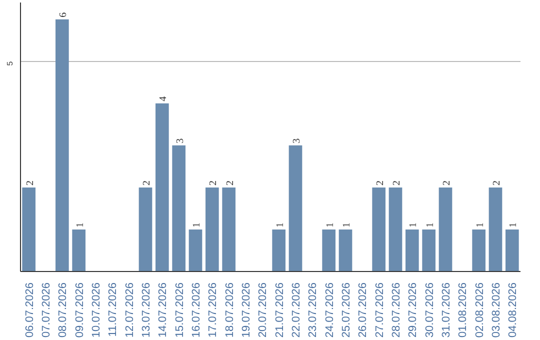 This screenshot has width=540, height=340. I want to click on x-tick-label: 03.08.2026, so click(496, 310).